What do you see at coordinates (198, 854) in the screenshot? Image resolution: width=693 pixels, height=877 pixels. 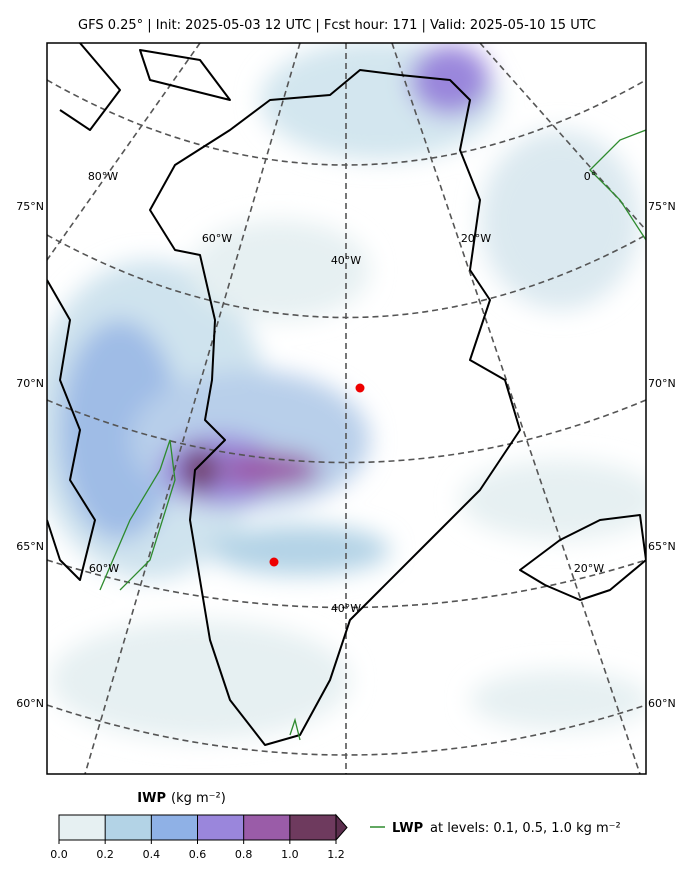 I see `colorbar-tick-label: 0.6` at bounding box center [198, 854].